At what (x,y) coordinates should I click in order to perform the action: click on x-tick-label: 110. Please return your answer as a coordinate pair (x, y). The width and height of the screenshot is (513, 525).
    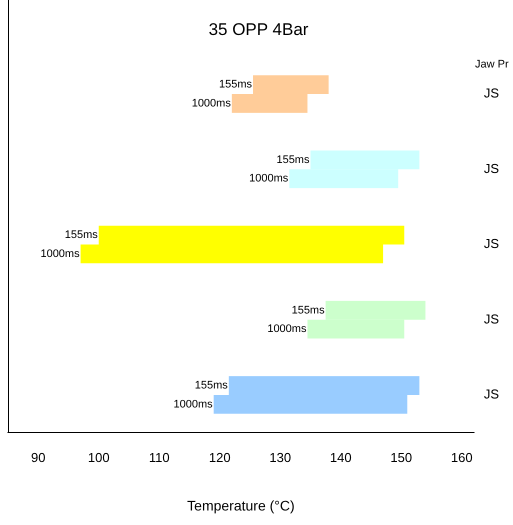
    Looking at the image, I should click on (159, 457).